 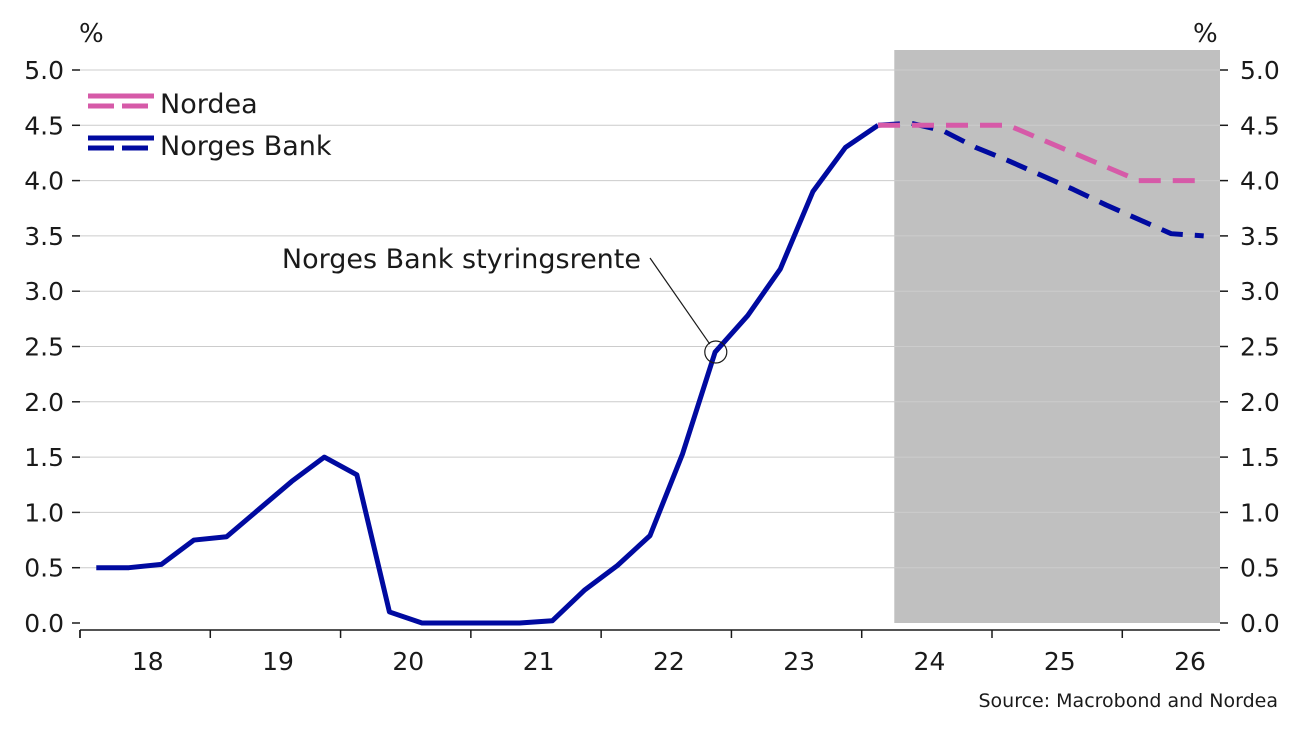 What do you see at coordinates (799, 661) in the screenshot?
I see `x-tick-label: 23` at bounding box center [799, 661].